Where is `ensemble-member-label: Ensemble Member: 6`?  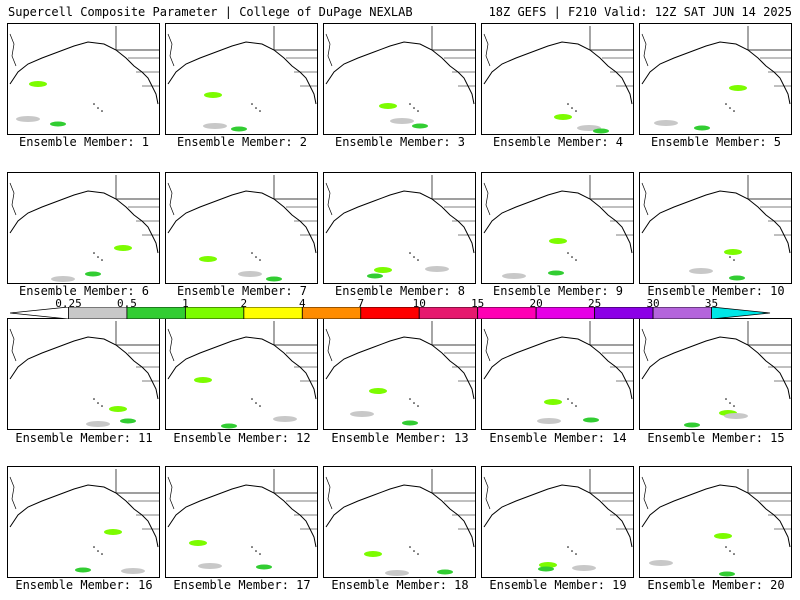 ensemble-member-label: Ensemble Member: 6 is located at coordinates (84, 291).